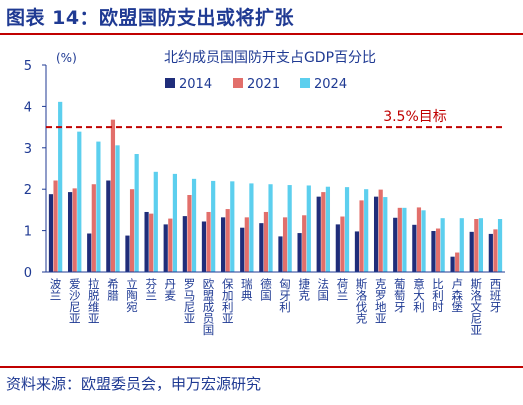  What do you see at coordinates (28, 190) in the screenshot?
I see `y-tick-label: 2` at bounding box center [28, 190].